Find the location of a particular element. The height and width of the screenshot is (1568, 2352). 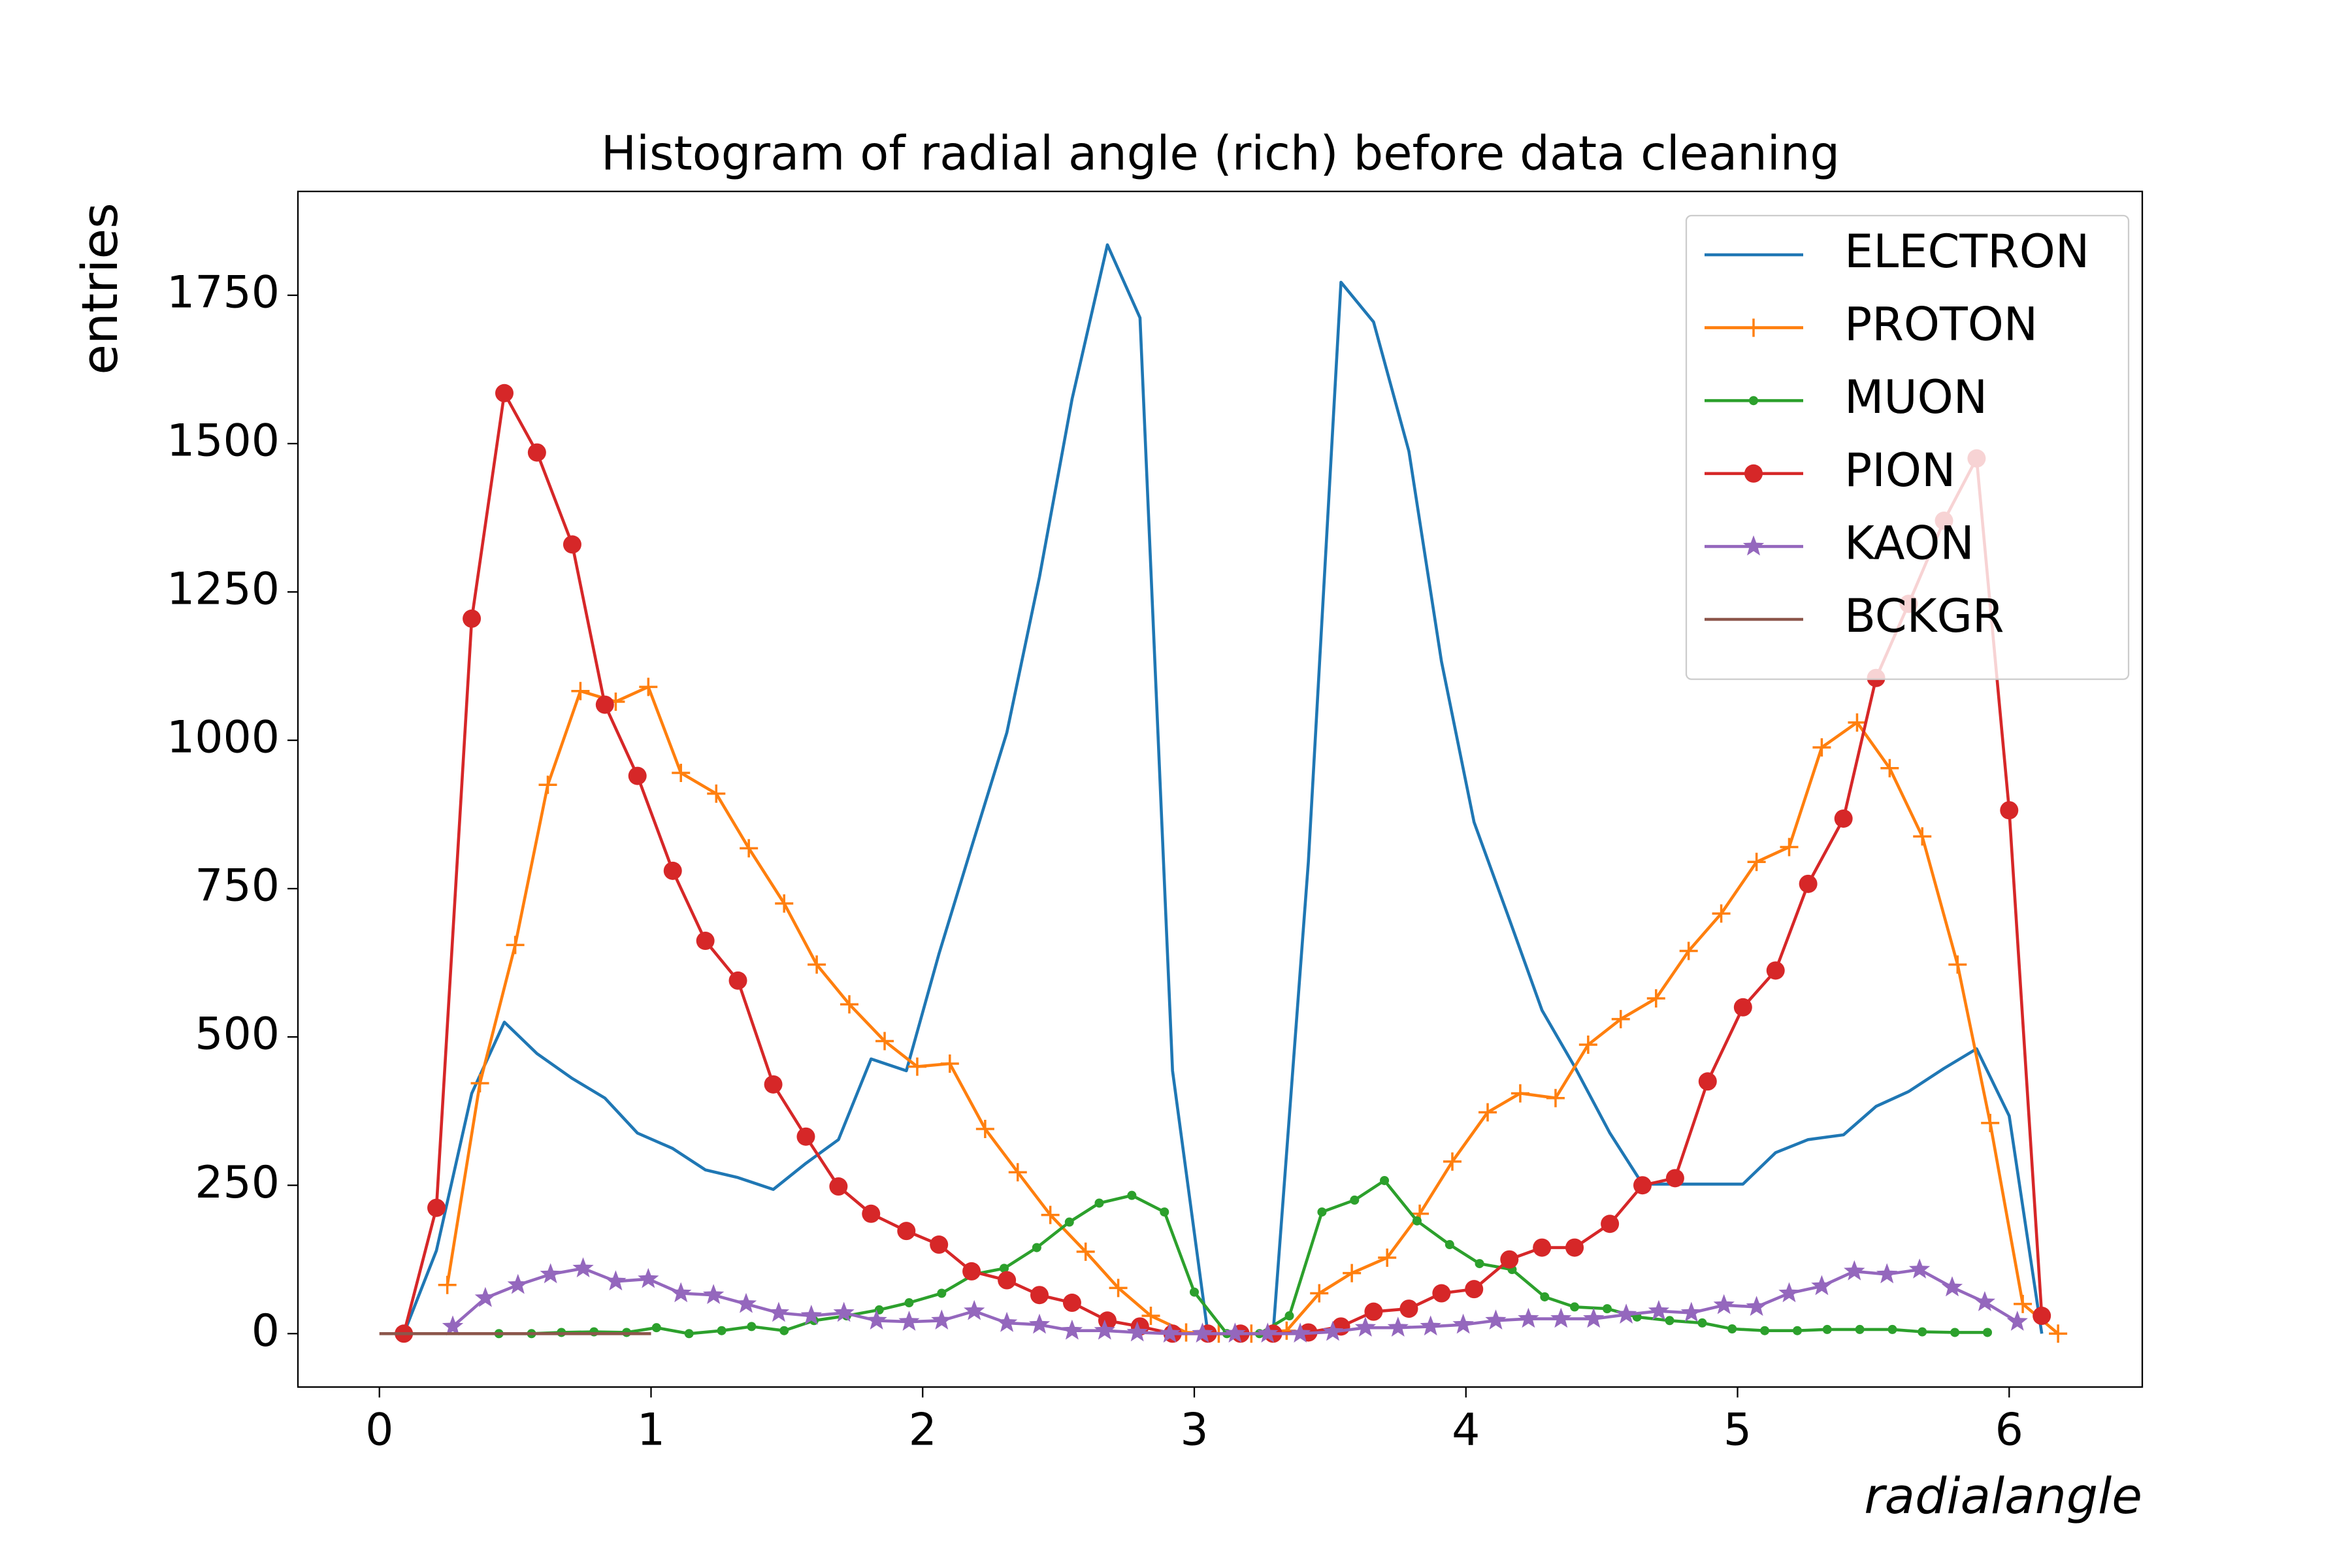

y-tick-label: 0 is located at coordinates (266, 1331).